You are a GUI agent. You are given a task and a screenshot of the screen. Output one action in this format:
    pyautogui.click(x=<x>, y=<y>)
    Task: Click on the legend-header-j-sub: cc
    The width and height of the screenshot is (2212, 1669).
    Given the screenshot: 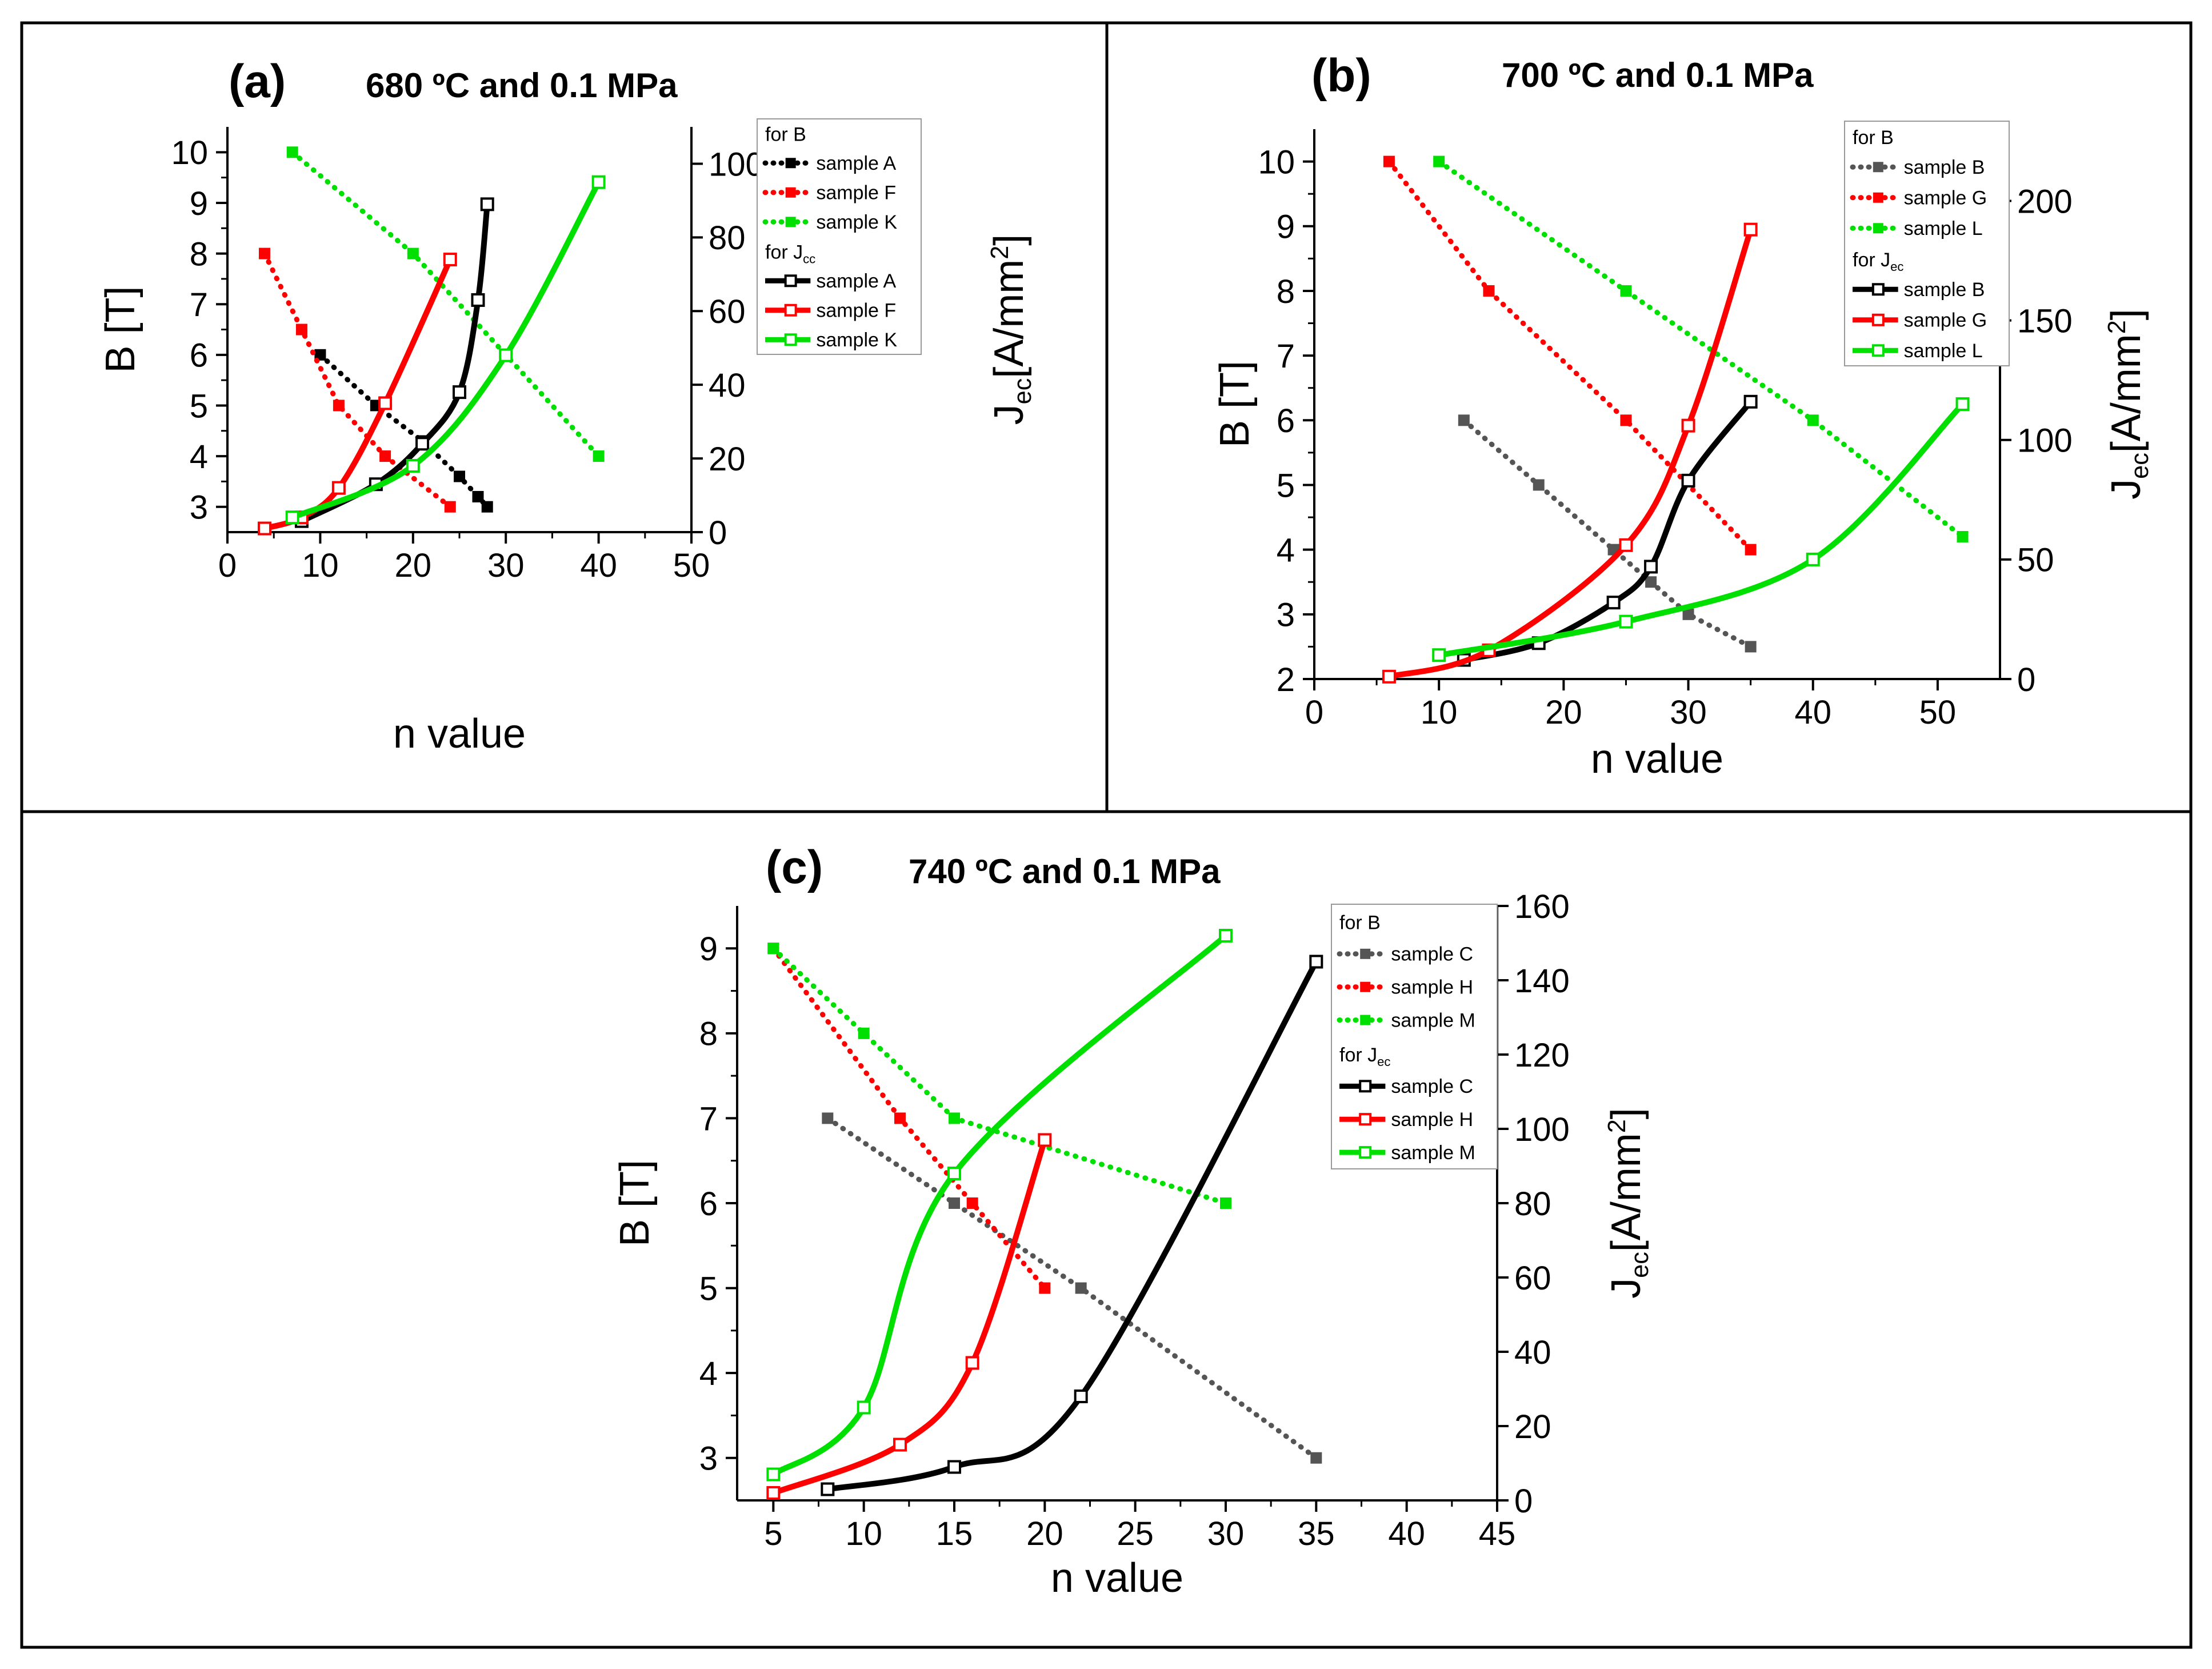 What is the action you would take?
    pyautogui.click(x=809, y=259)
    